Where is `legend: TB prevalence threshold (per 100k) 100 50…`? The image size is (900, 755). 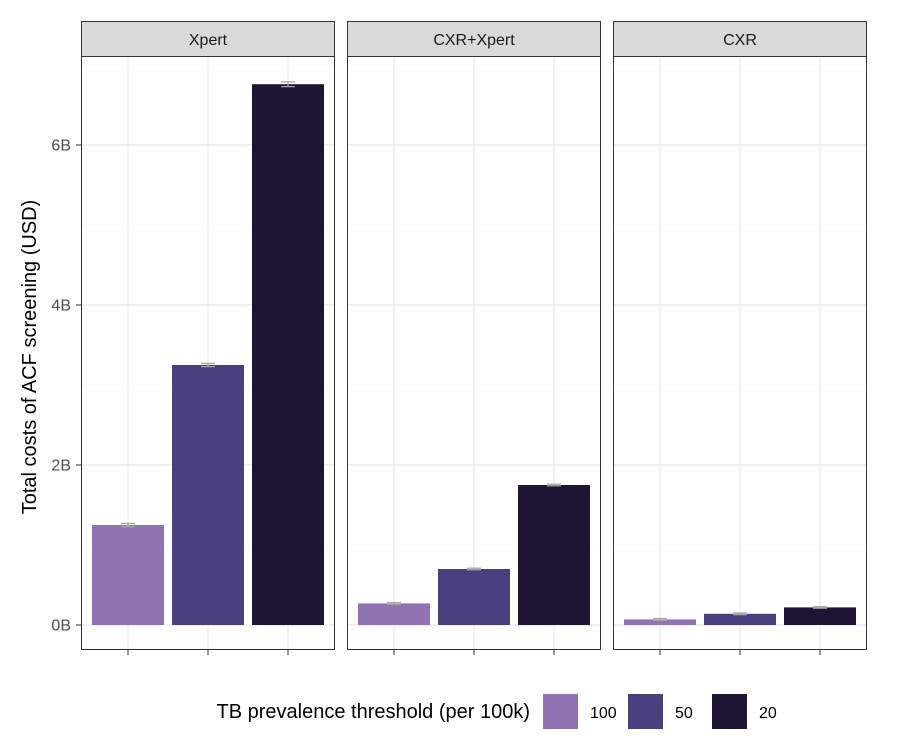 legend: TB prevalence threshold (per 100k) 100 50… is located at coordinates (497, 711).